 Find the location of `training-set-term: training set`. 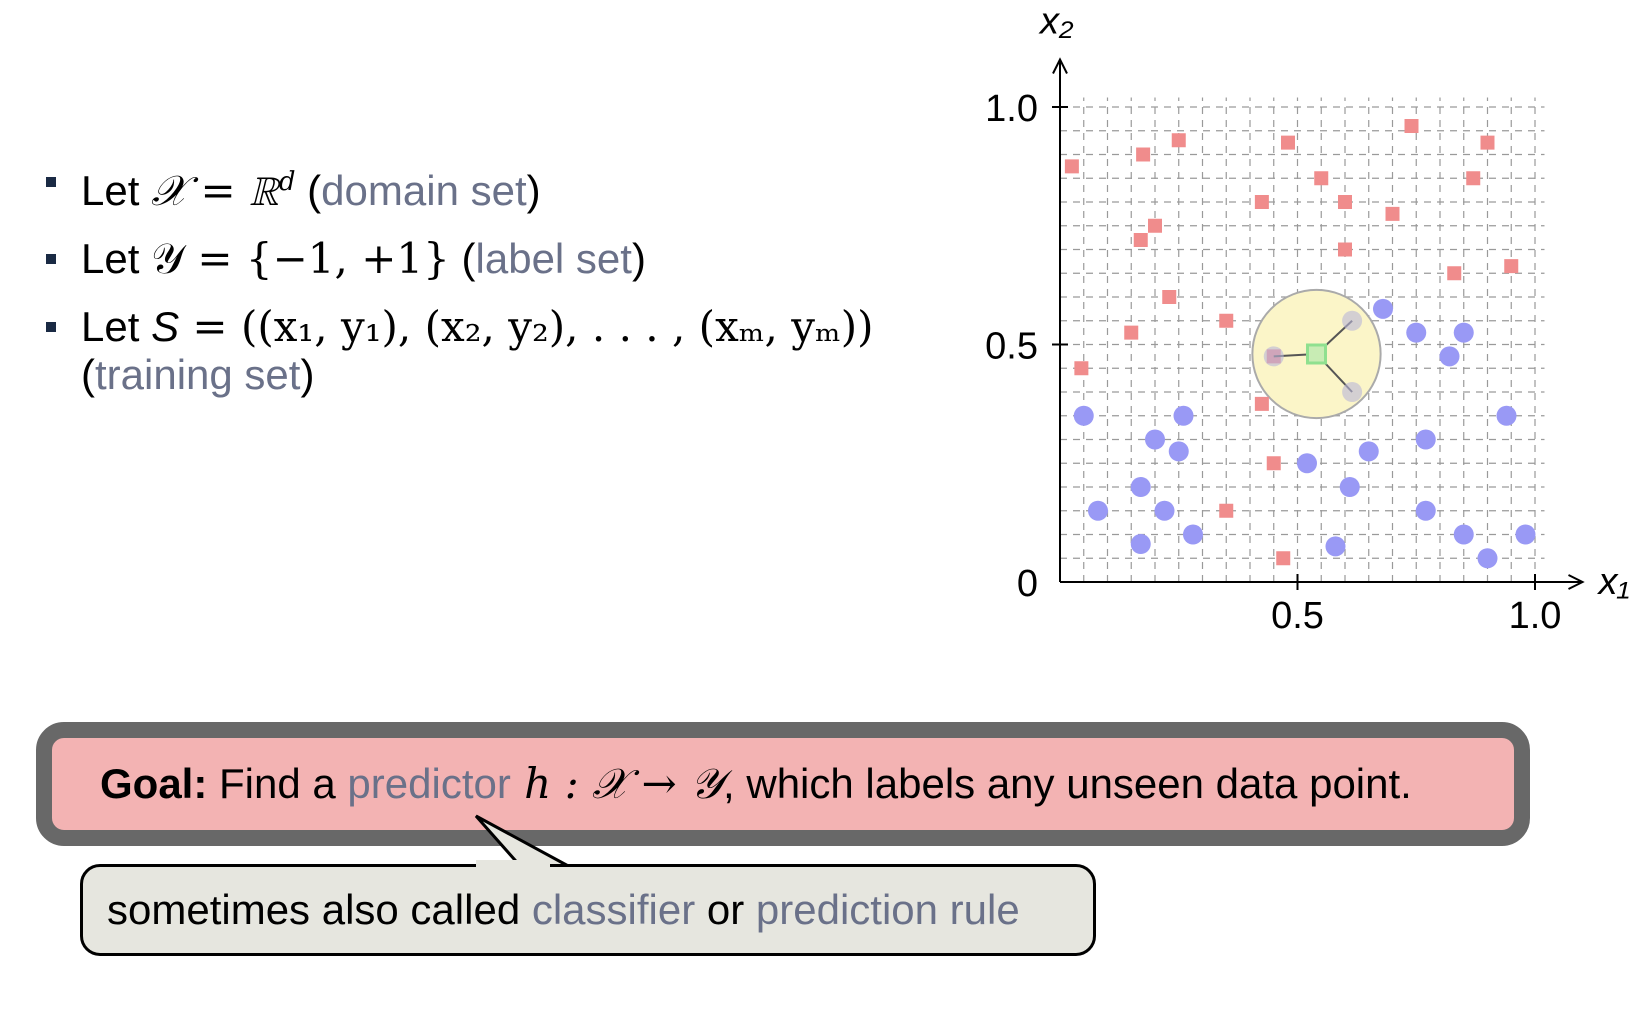

training-set-term: training set is located at coordinates (198, 374).